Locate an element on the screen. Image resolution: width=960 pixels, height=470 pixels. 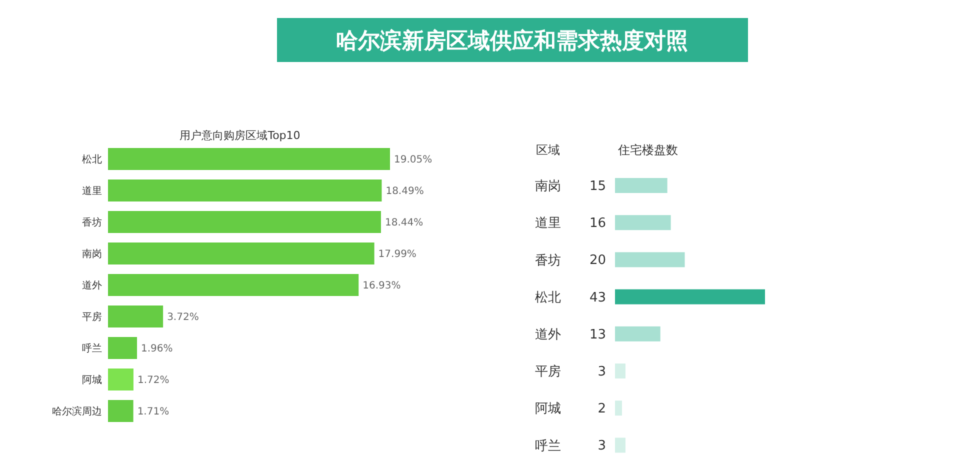
data-label: 43 is located at coordinates (597, 298).